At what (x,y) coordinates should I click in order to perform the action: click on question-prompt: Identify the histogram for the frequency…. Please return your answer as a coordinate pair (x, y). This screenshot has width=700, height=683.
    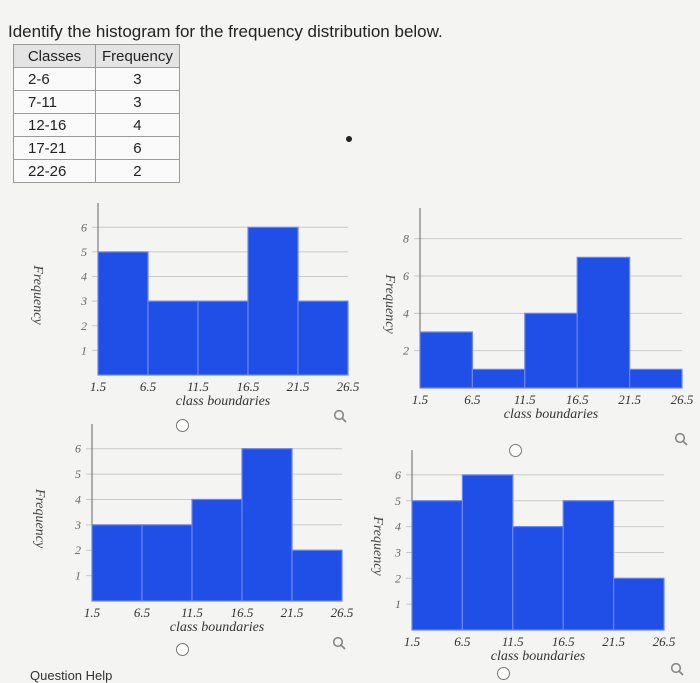
    Looking at the image, I should click on (225, 31).